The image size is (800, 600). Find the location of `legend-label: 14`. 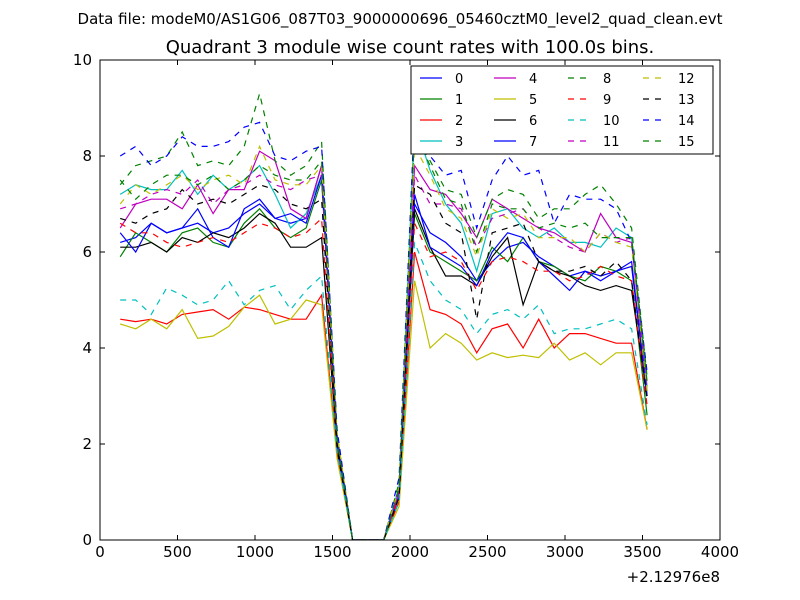

legend-label: 14 is located at coordinates (686, 121).